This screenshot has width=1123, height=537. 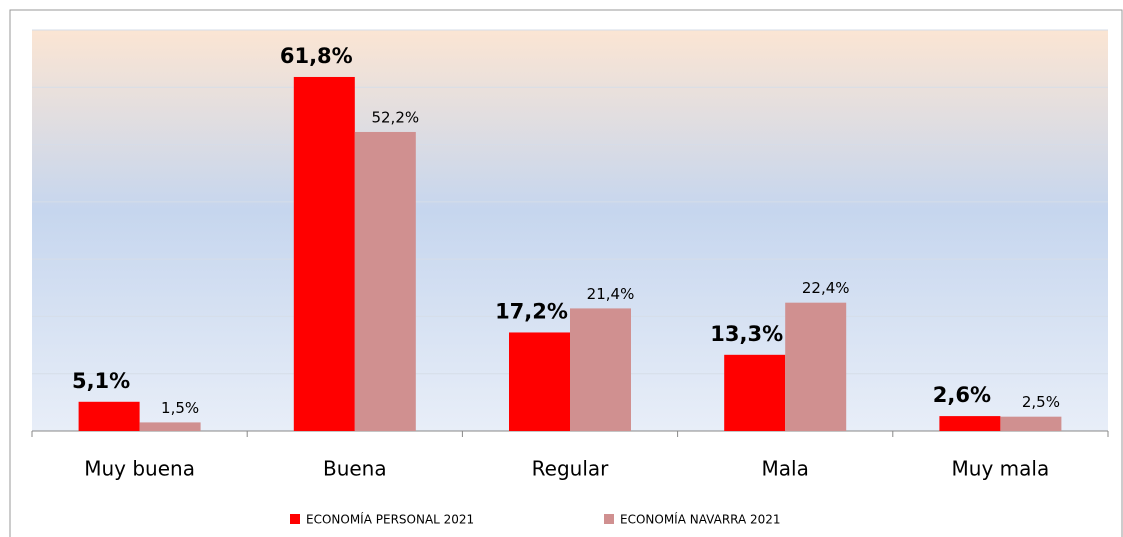 What do you see at coordinates (785, 469) in the screenshot?
I see `x-tick-label: Mala` at bounding box center [785, 469].